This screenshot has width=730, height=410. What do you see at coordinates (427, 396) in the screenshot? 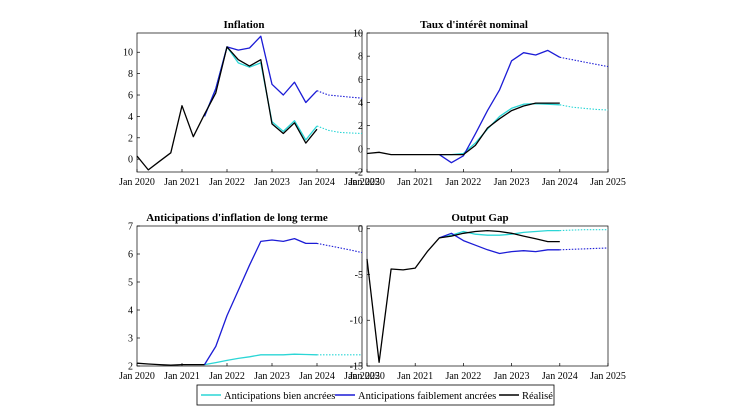
I see `legend-label-faible: Anticipations faiblement ancrées` at bounding box center [427, 396].